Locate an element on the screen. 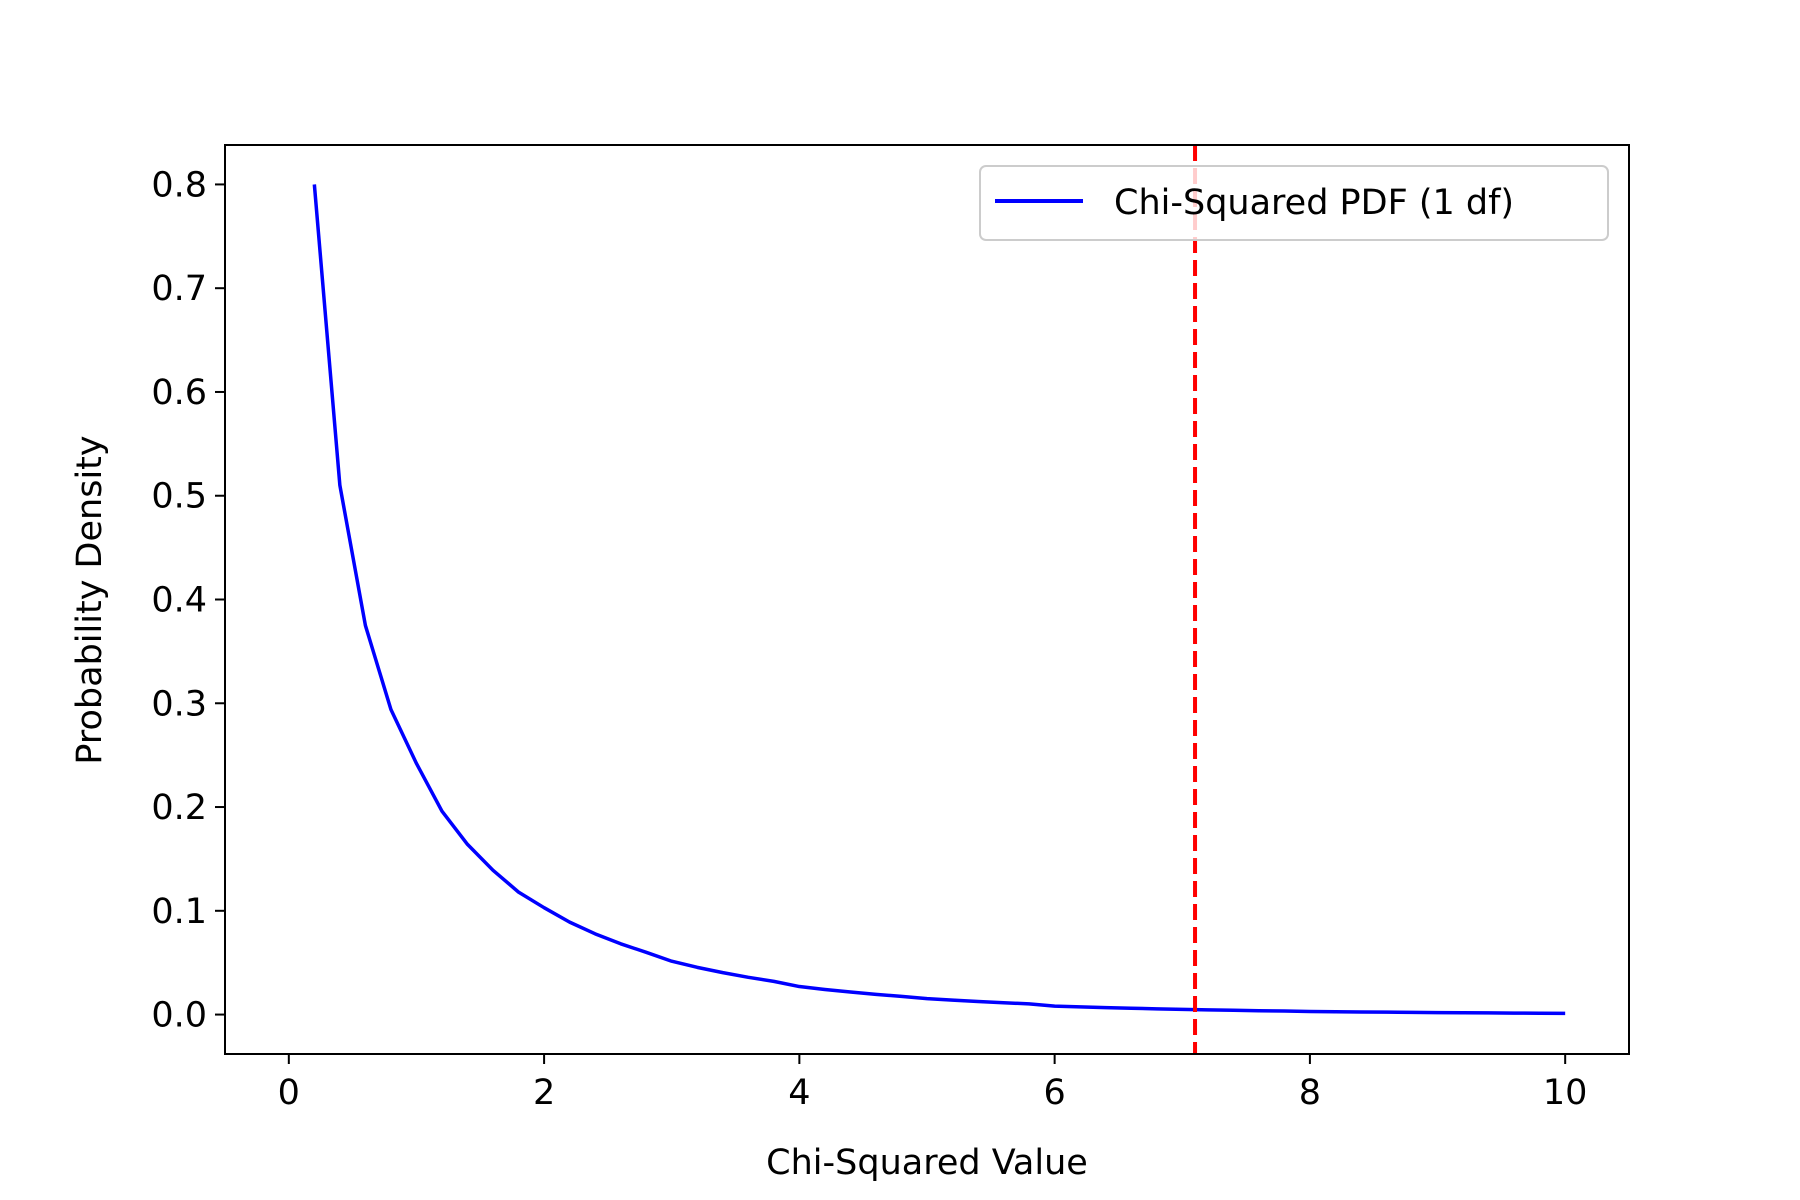 The height and width of the screenshot is (1200, 1800). legend-label: Chi-Squared PDF (1 df) is located at coordinates (1314, 203).